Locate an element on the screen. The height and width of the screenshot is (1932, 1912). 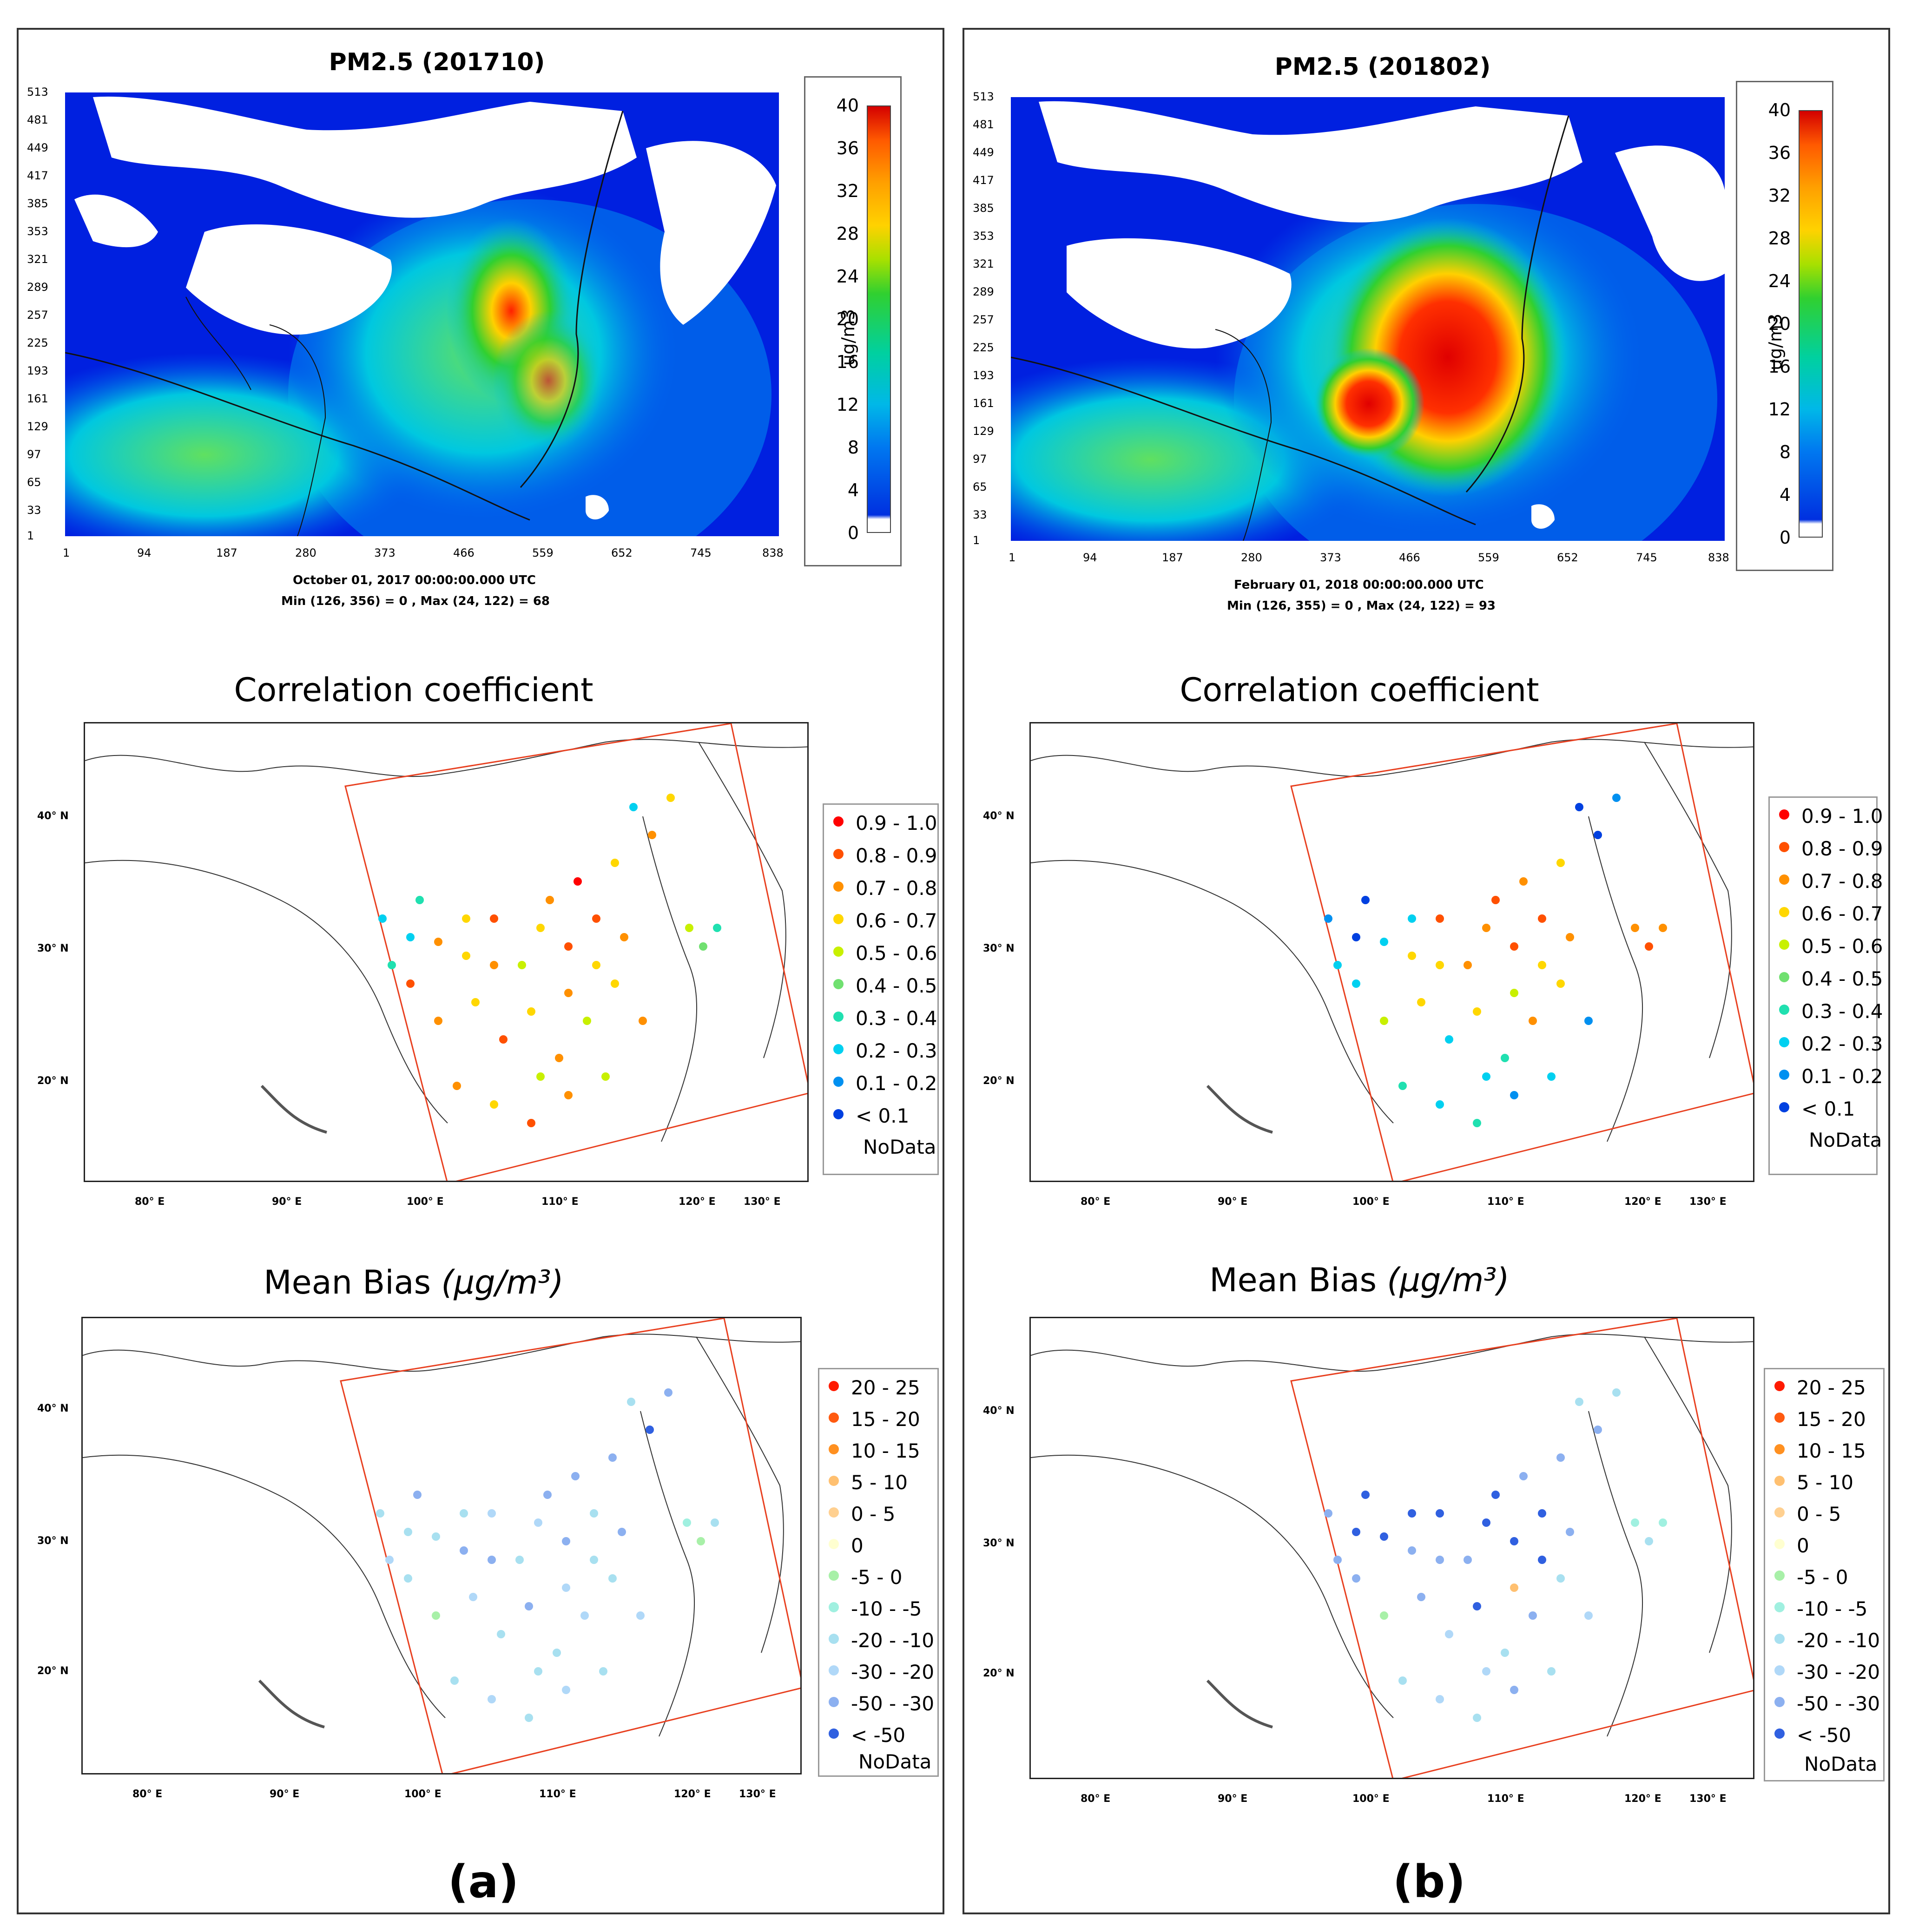
bias-lon-tick: 90° E is located at coordinates (1233, 1799).